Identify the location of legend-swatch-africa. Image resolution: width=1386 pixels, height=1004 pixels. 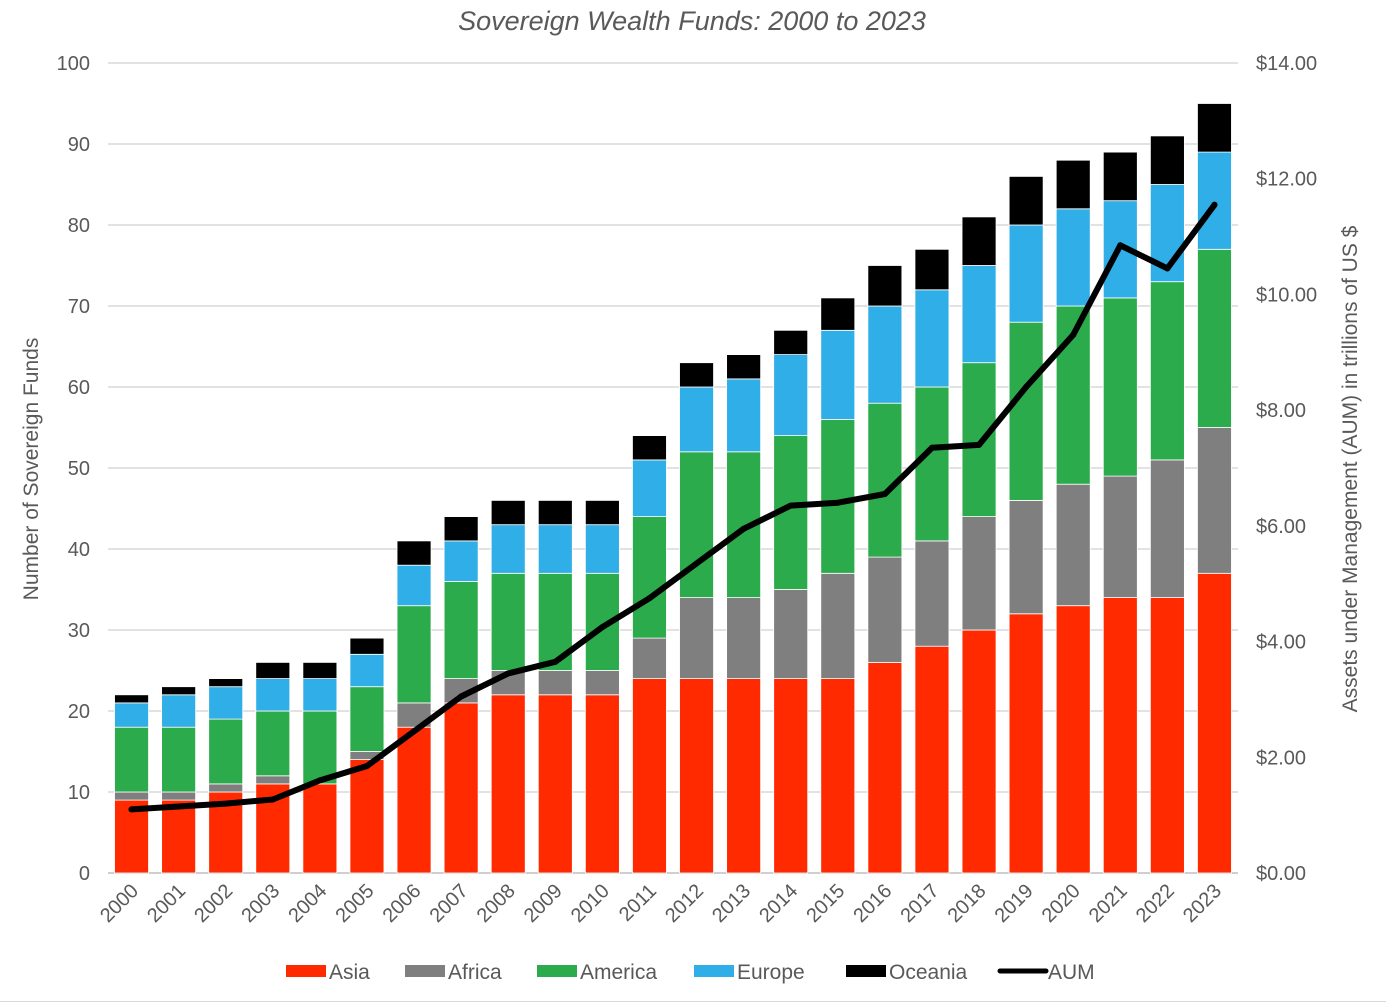
(425, 971).